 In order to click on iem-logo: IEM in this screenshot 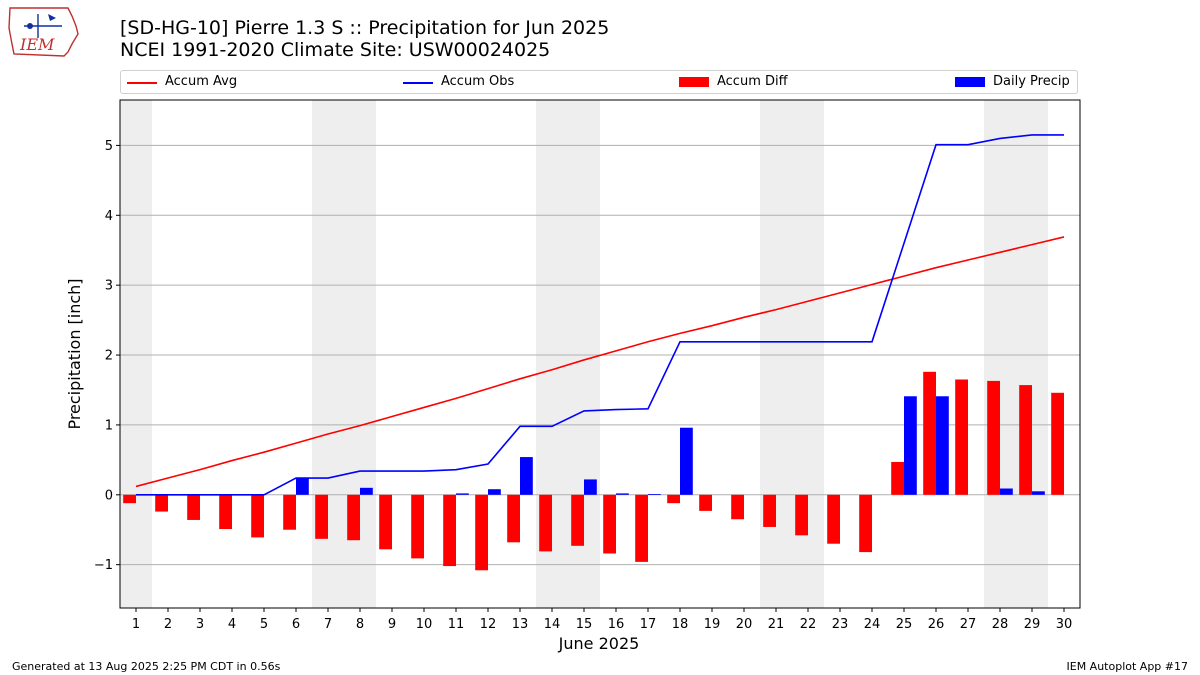, I will do `click(44, 32)`.